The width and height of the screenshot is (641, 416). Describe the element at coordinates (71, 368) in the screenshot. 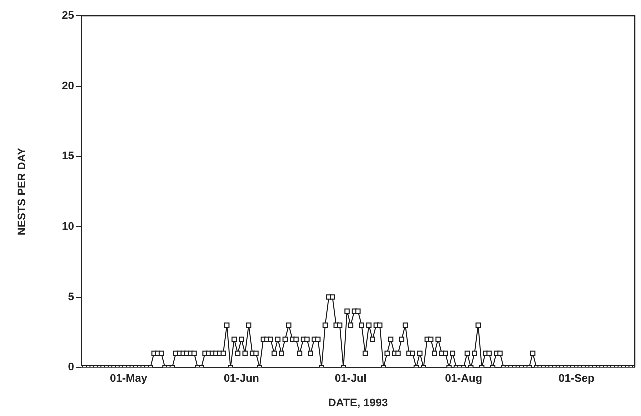

I see `y-tick-label: 0` at that location.